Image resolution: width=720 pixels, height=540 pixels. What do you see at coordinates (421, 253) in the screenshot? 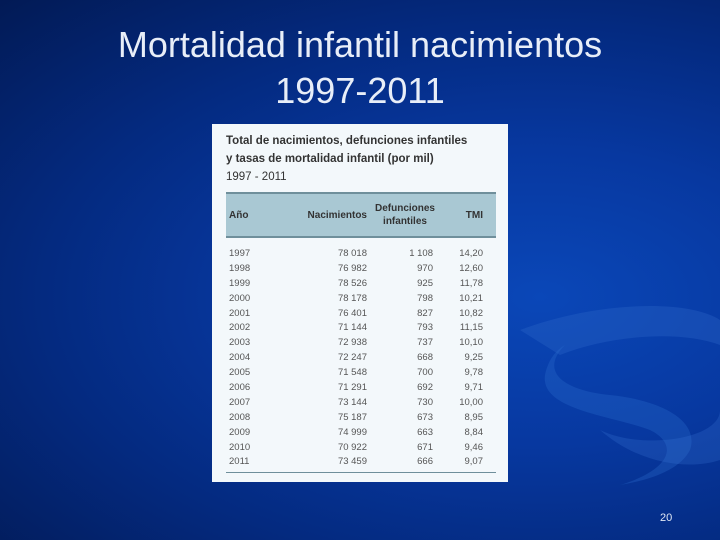
I see `cell-deaths: 1 108` at bounding box center [421, 253].